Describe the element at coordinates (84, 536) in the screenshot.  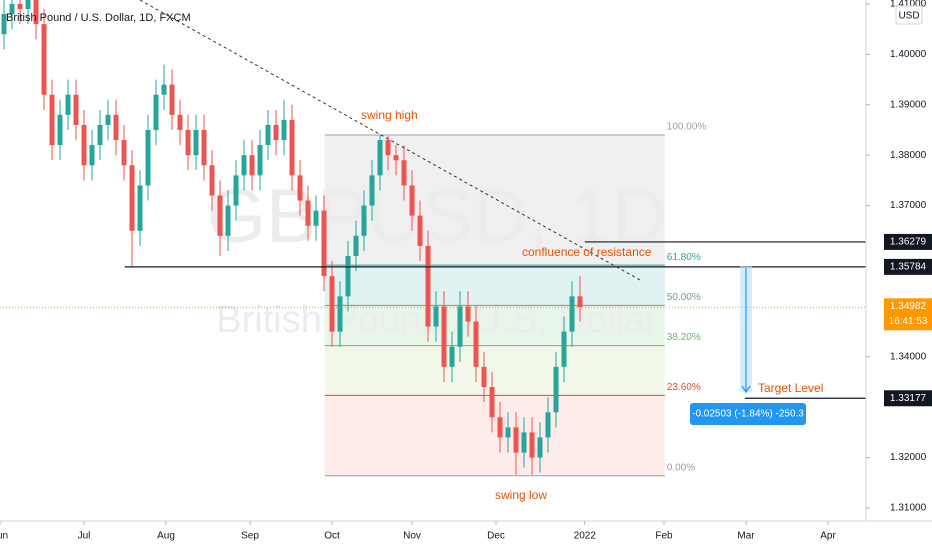
I see `x-tick-label: Jul` at that location.